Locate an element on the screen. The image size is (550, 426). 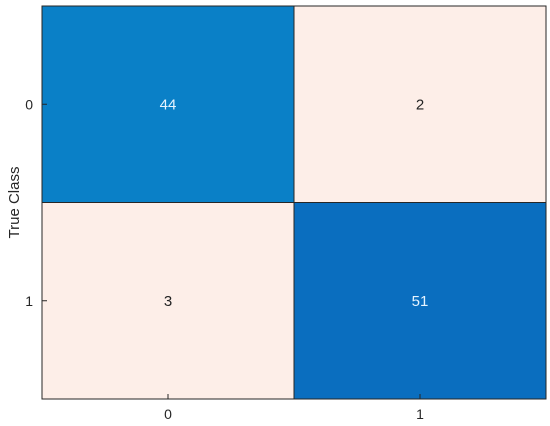
x-tick-label-0: 0 is located at coordinates (168, 414).